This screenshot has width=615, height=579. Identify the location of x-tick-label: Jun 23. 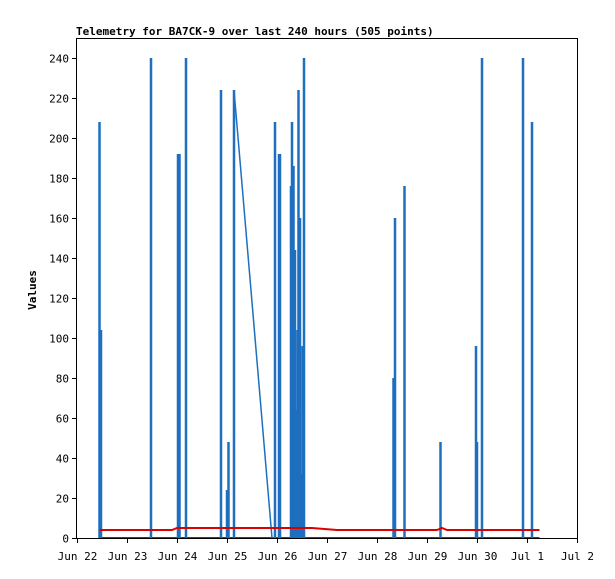
(128, 556).